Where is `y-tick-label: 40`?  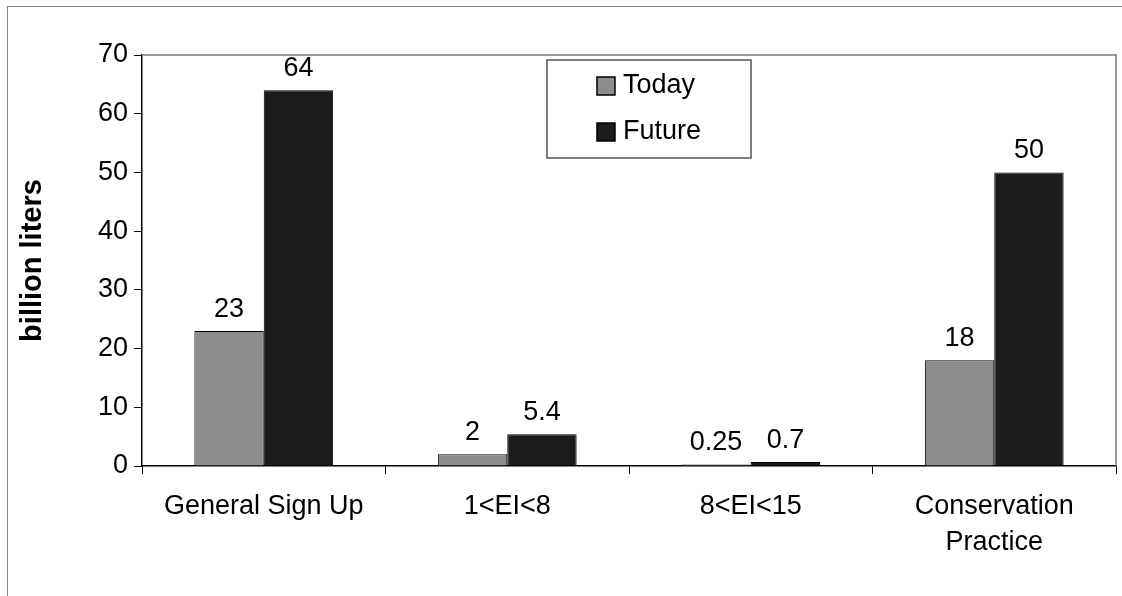 y-tick-label: 40 is located at coordinates (112, 229).